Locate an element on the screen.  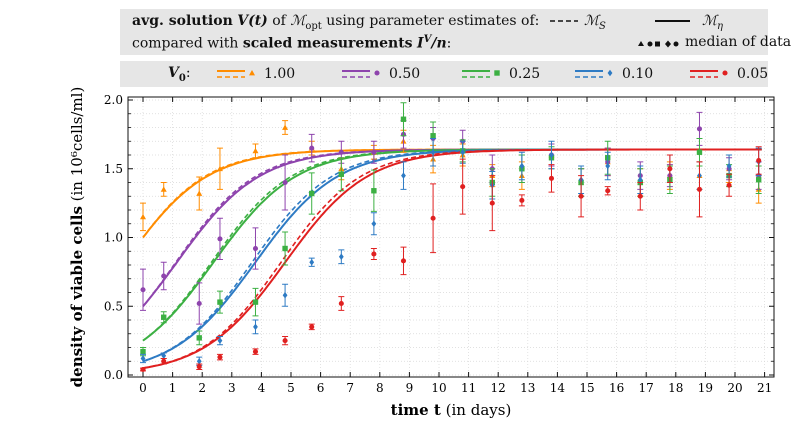
x-tick-label: 18 is located at coordinates (675, 388).